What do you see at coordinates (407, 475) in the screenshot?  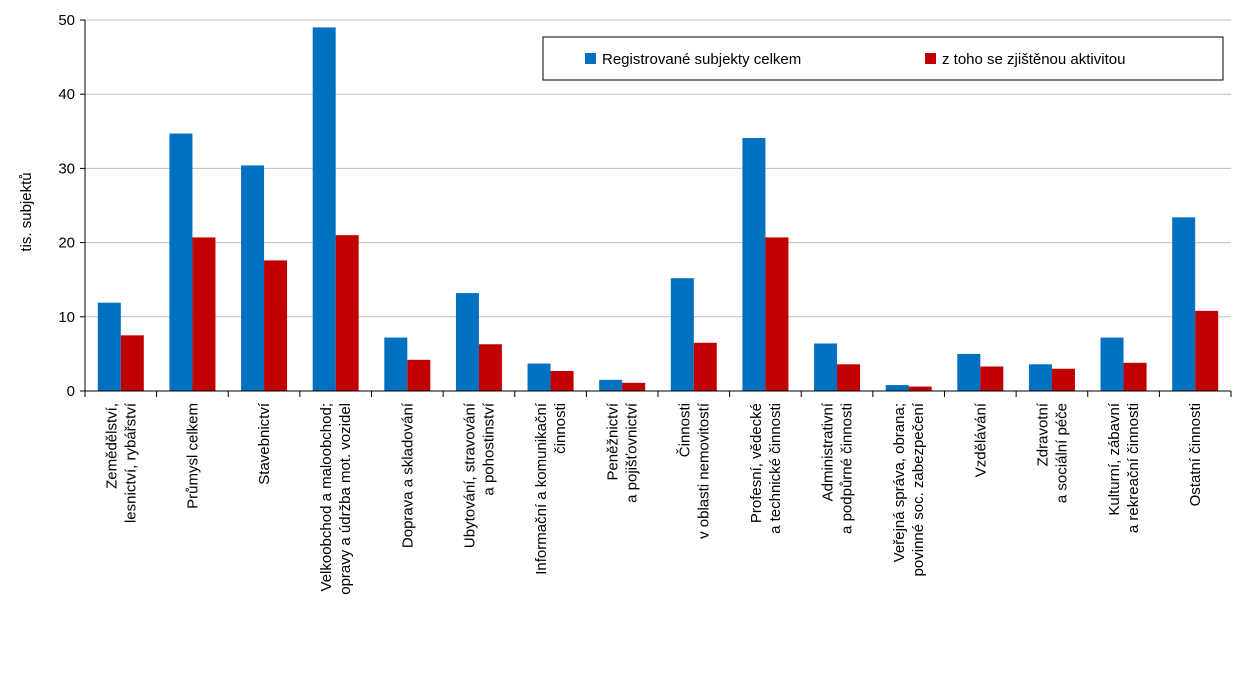 I see `x-category-label: Doprava a skladování` at bounding box center [407, 475].